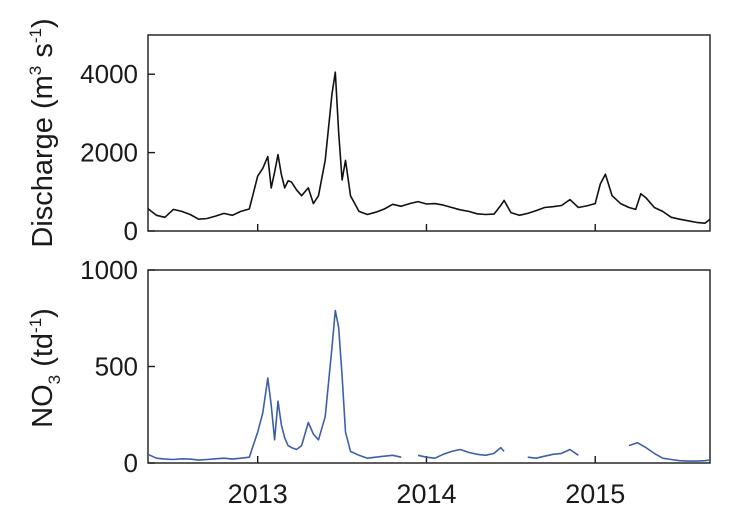 The height and width of the screenshot is (520, 730). What do you see at coordinates (42, 132) in the screenshot?
I see `discharge-y-axis-label: Discharge (m3 s-1)` at bounding box center [42, 132].